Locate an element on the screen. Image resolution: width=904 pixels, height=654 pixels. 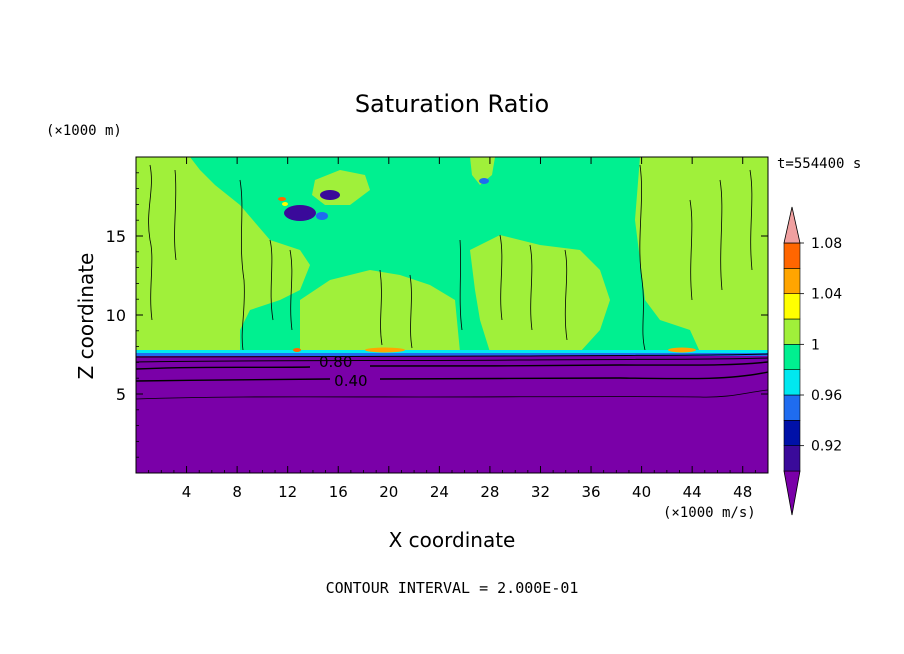
contour-label: 0.40 is located at coordinates (350, 381).